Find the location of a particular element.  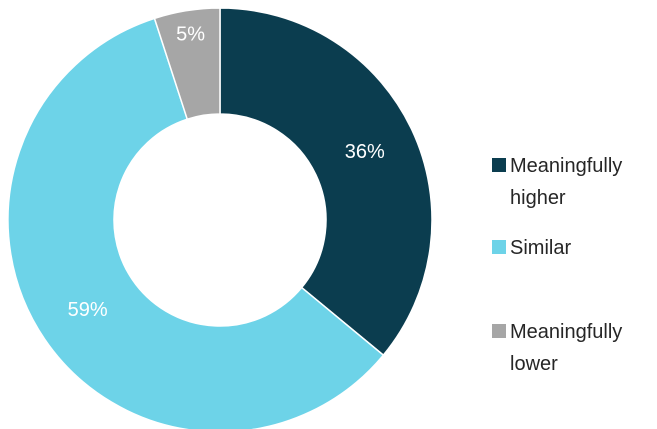

donut-slice-meaningfully-lower is located at coordinates (187, 64).